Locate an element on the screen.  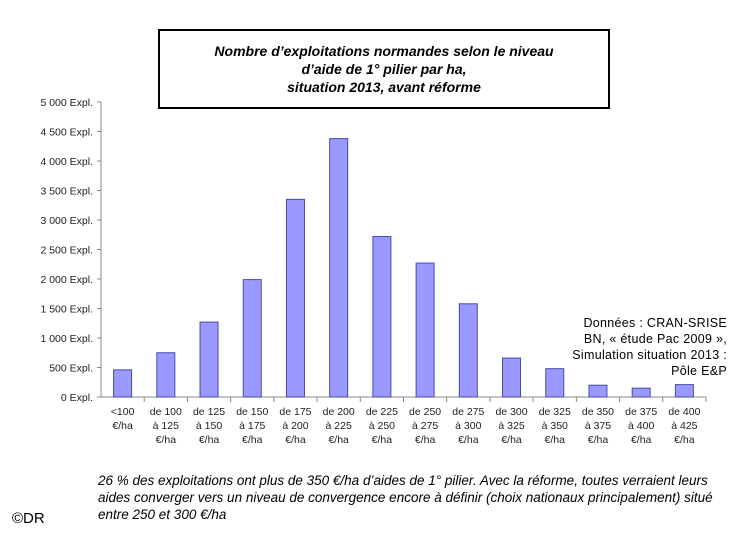
x-tick-label: à 150 is located at coordinates (209, 426).